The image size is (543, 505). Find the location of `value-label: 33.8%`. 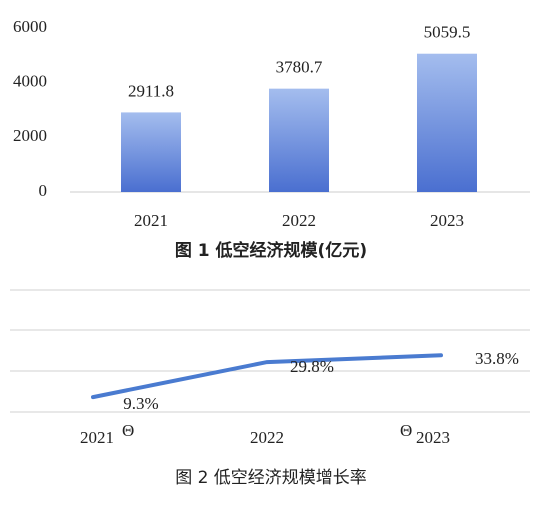

value-label: 33.8% is located at coordinates (497, 358).